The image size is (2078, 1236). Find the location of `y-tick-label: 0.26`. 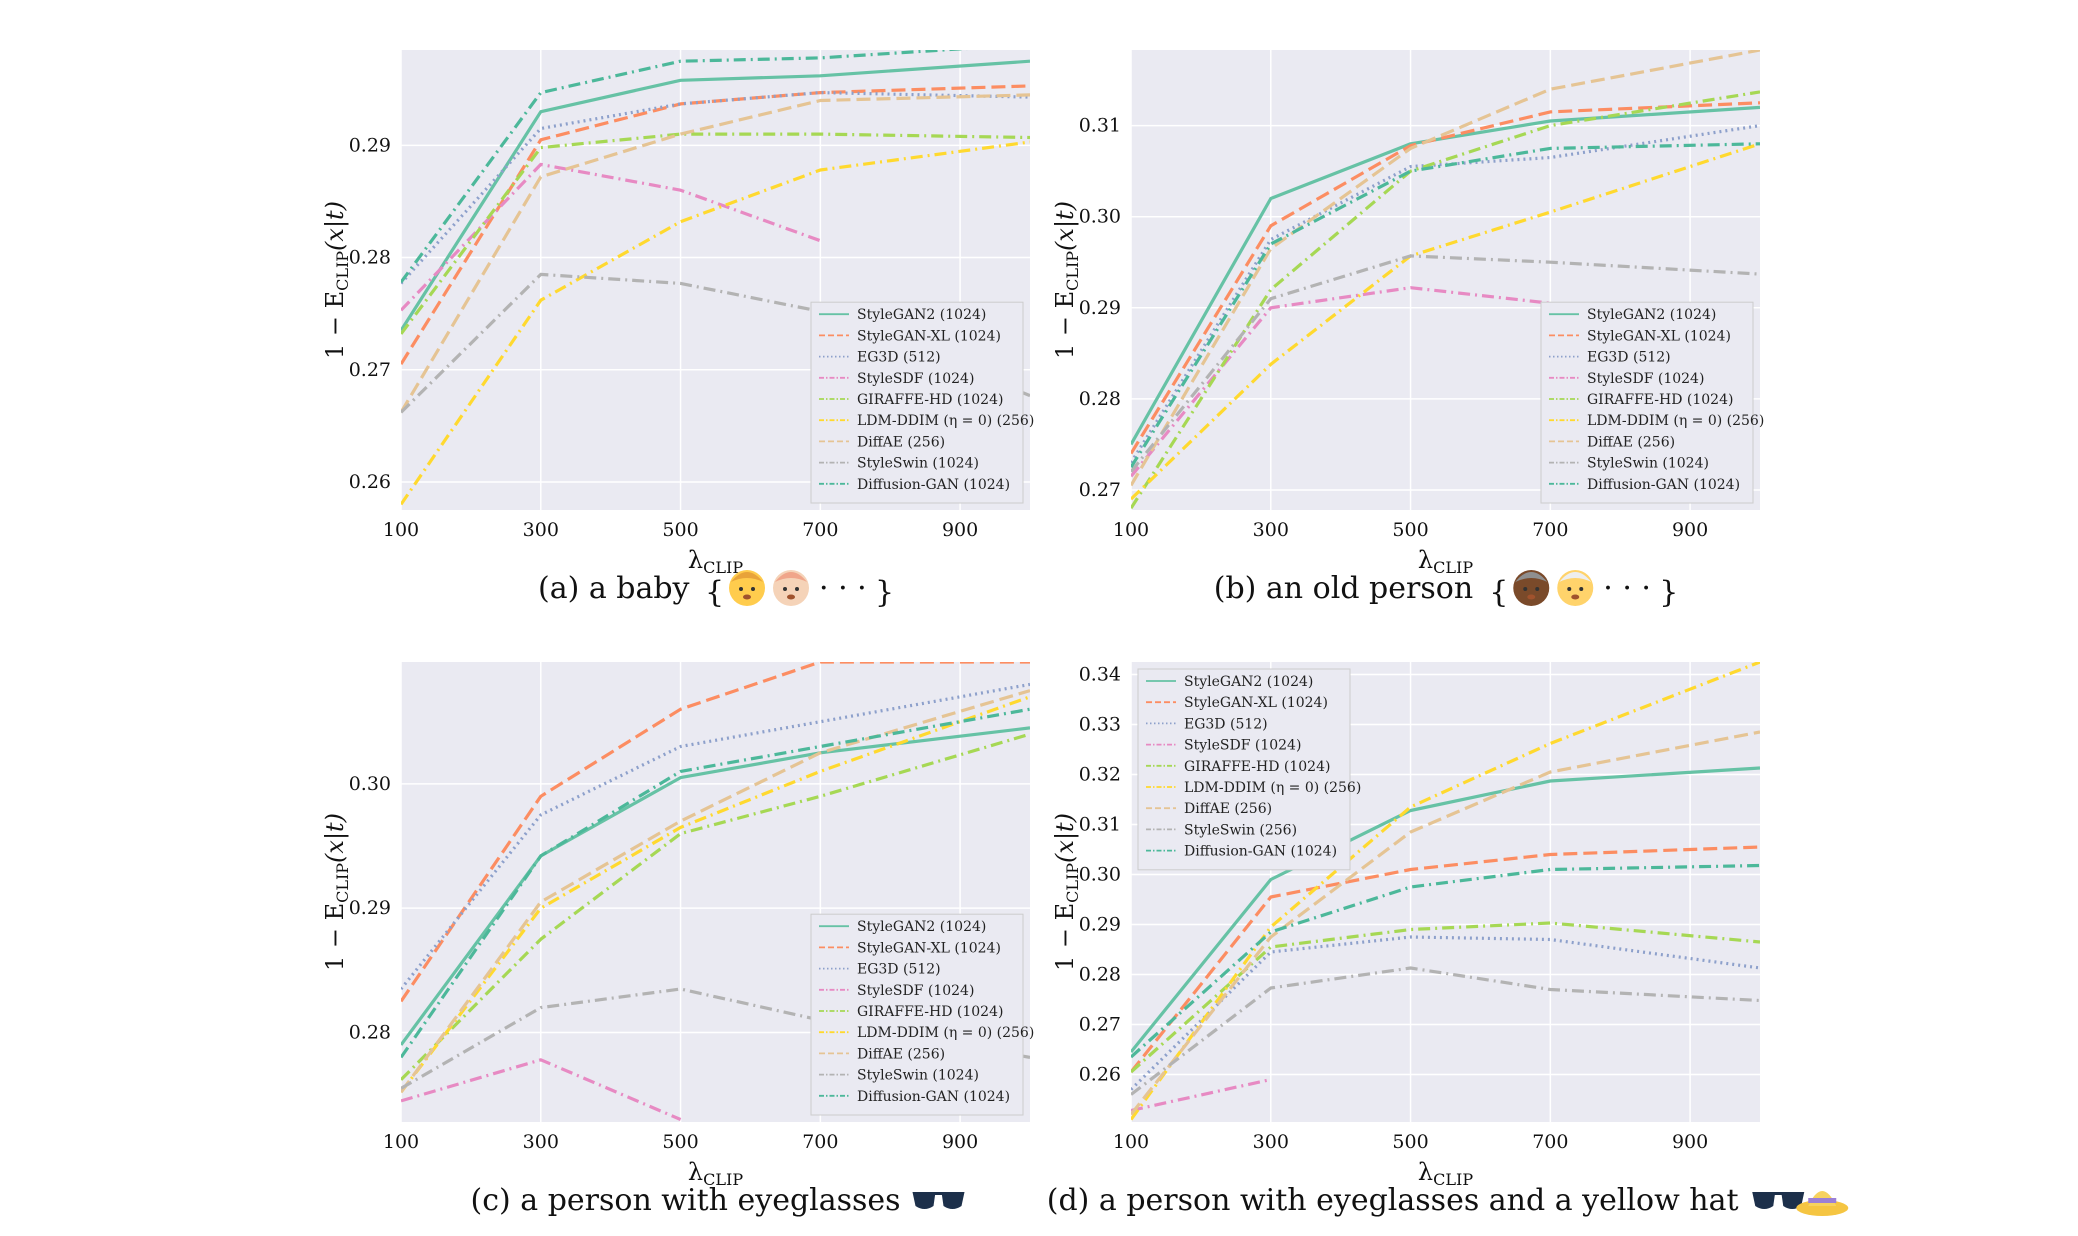

y-tick-label: 0.26 is located at coordinates (1100, 1075).